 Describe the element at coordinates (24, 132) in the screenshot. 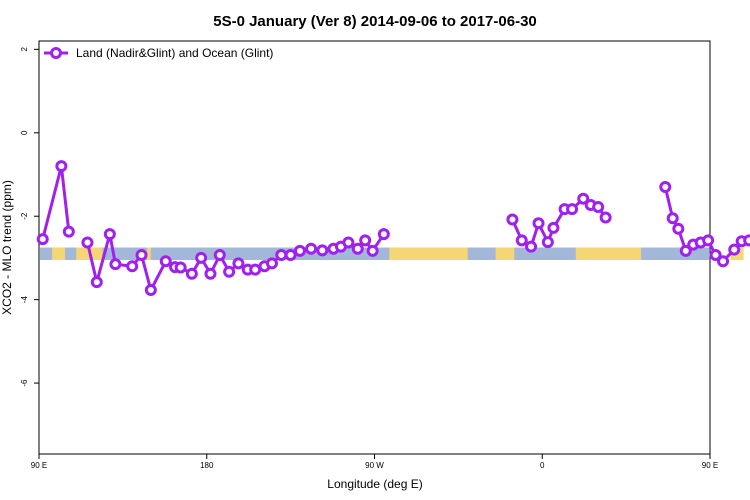

I see `y-tick-label: 0` at that location.